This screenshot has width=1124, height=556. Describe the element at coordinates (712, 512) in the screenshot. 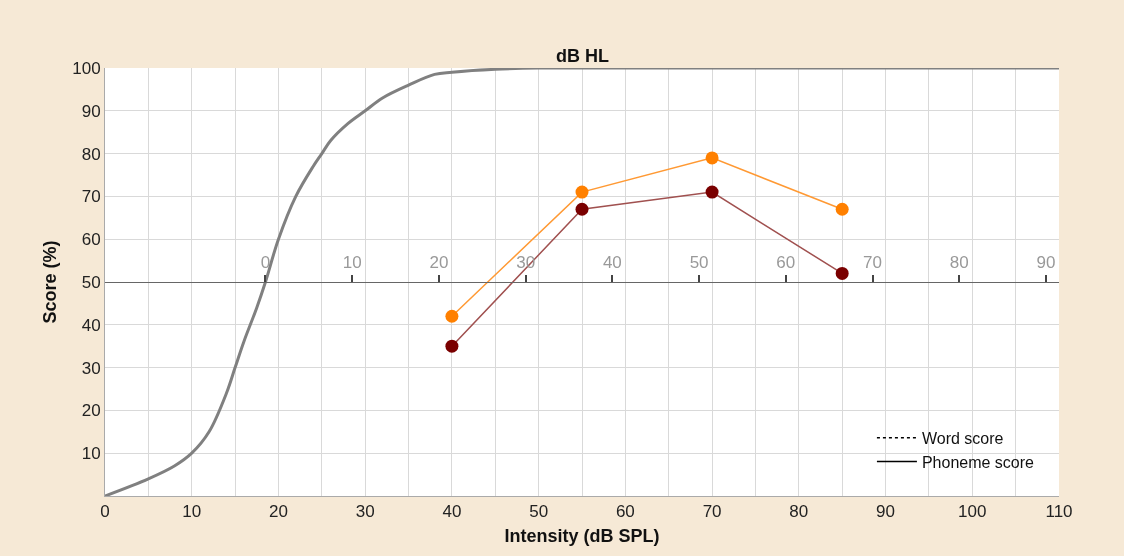

I see `x-tick-label: 70` at that location.